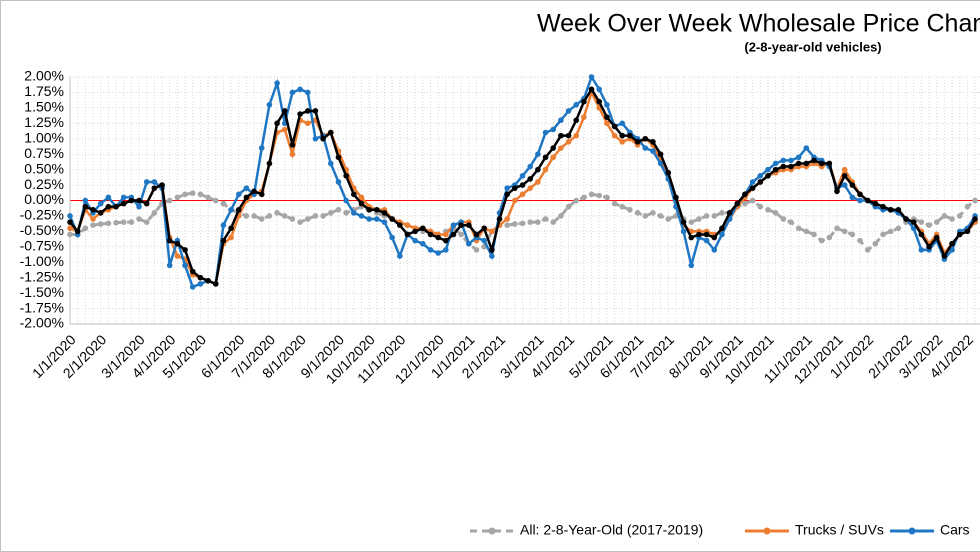 The height and width of the screenshot is (552, 980). What do you see at coordinates (44, 76) in the screenshot?
I see `y-tick-label: 2.00%` at bounding box center [44, 76].